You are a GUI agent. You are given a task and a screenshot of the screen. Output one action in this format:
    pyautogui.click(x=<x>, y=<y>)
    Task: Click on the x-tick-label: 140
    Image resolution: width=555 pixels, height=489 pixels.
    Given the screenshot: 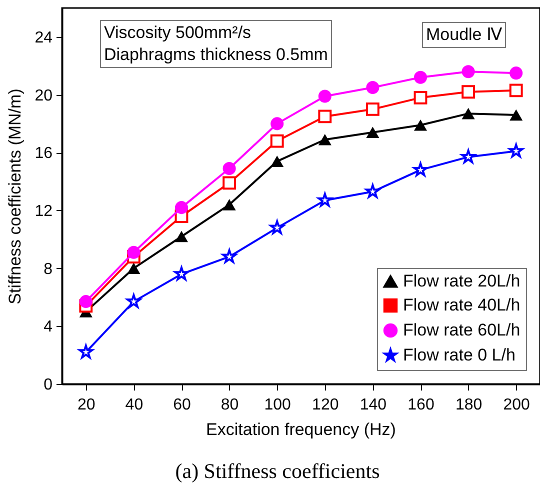 What is the action you would take?
    pyautogui.click(x=373, y=405)
    